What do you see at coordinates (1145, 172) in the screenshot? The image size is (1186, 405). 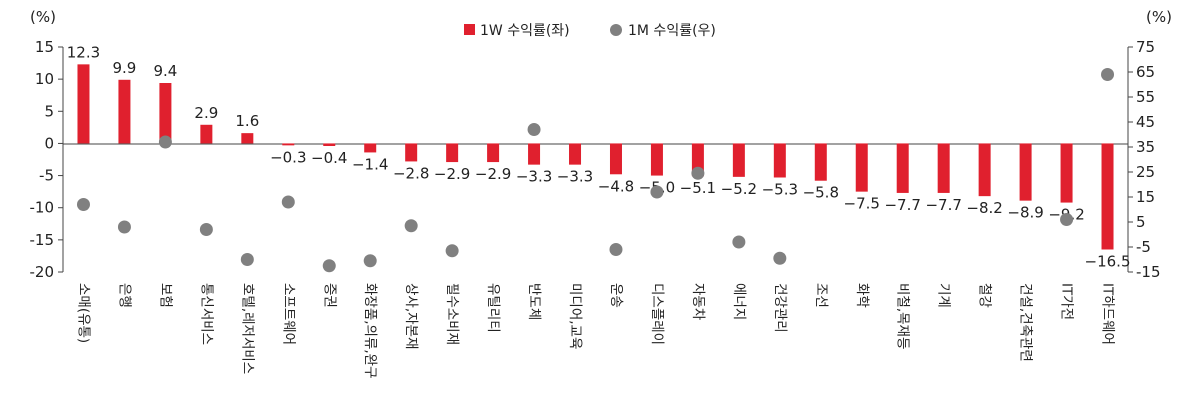 I see `right-tick-label: 25` at bounding box center [1145, 172].